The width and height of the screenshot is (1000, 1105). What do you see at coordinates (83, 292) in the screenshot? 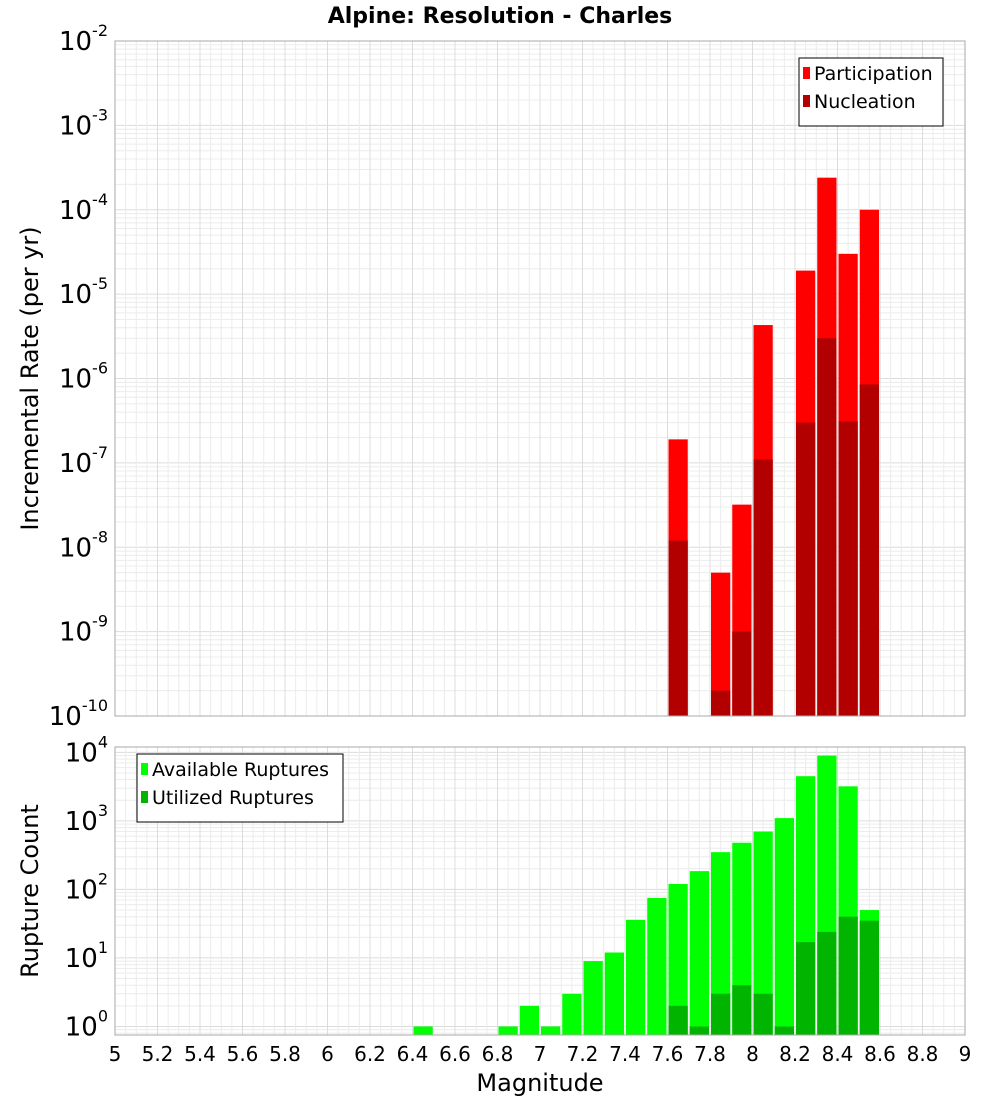
I see `y-tick-label: 10⁻⁵` at bounding box center [83, 292].